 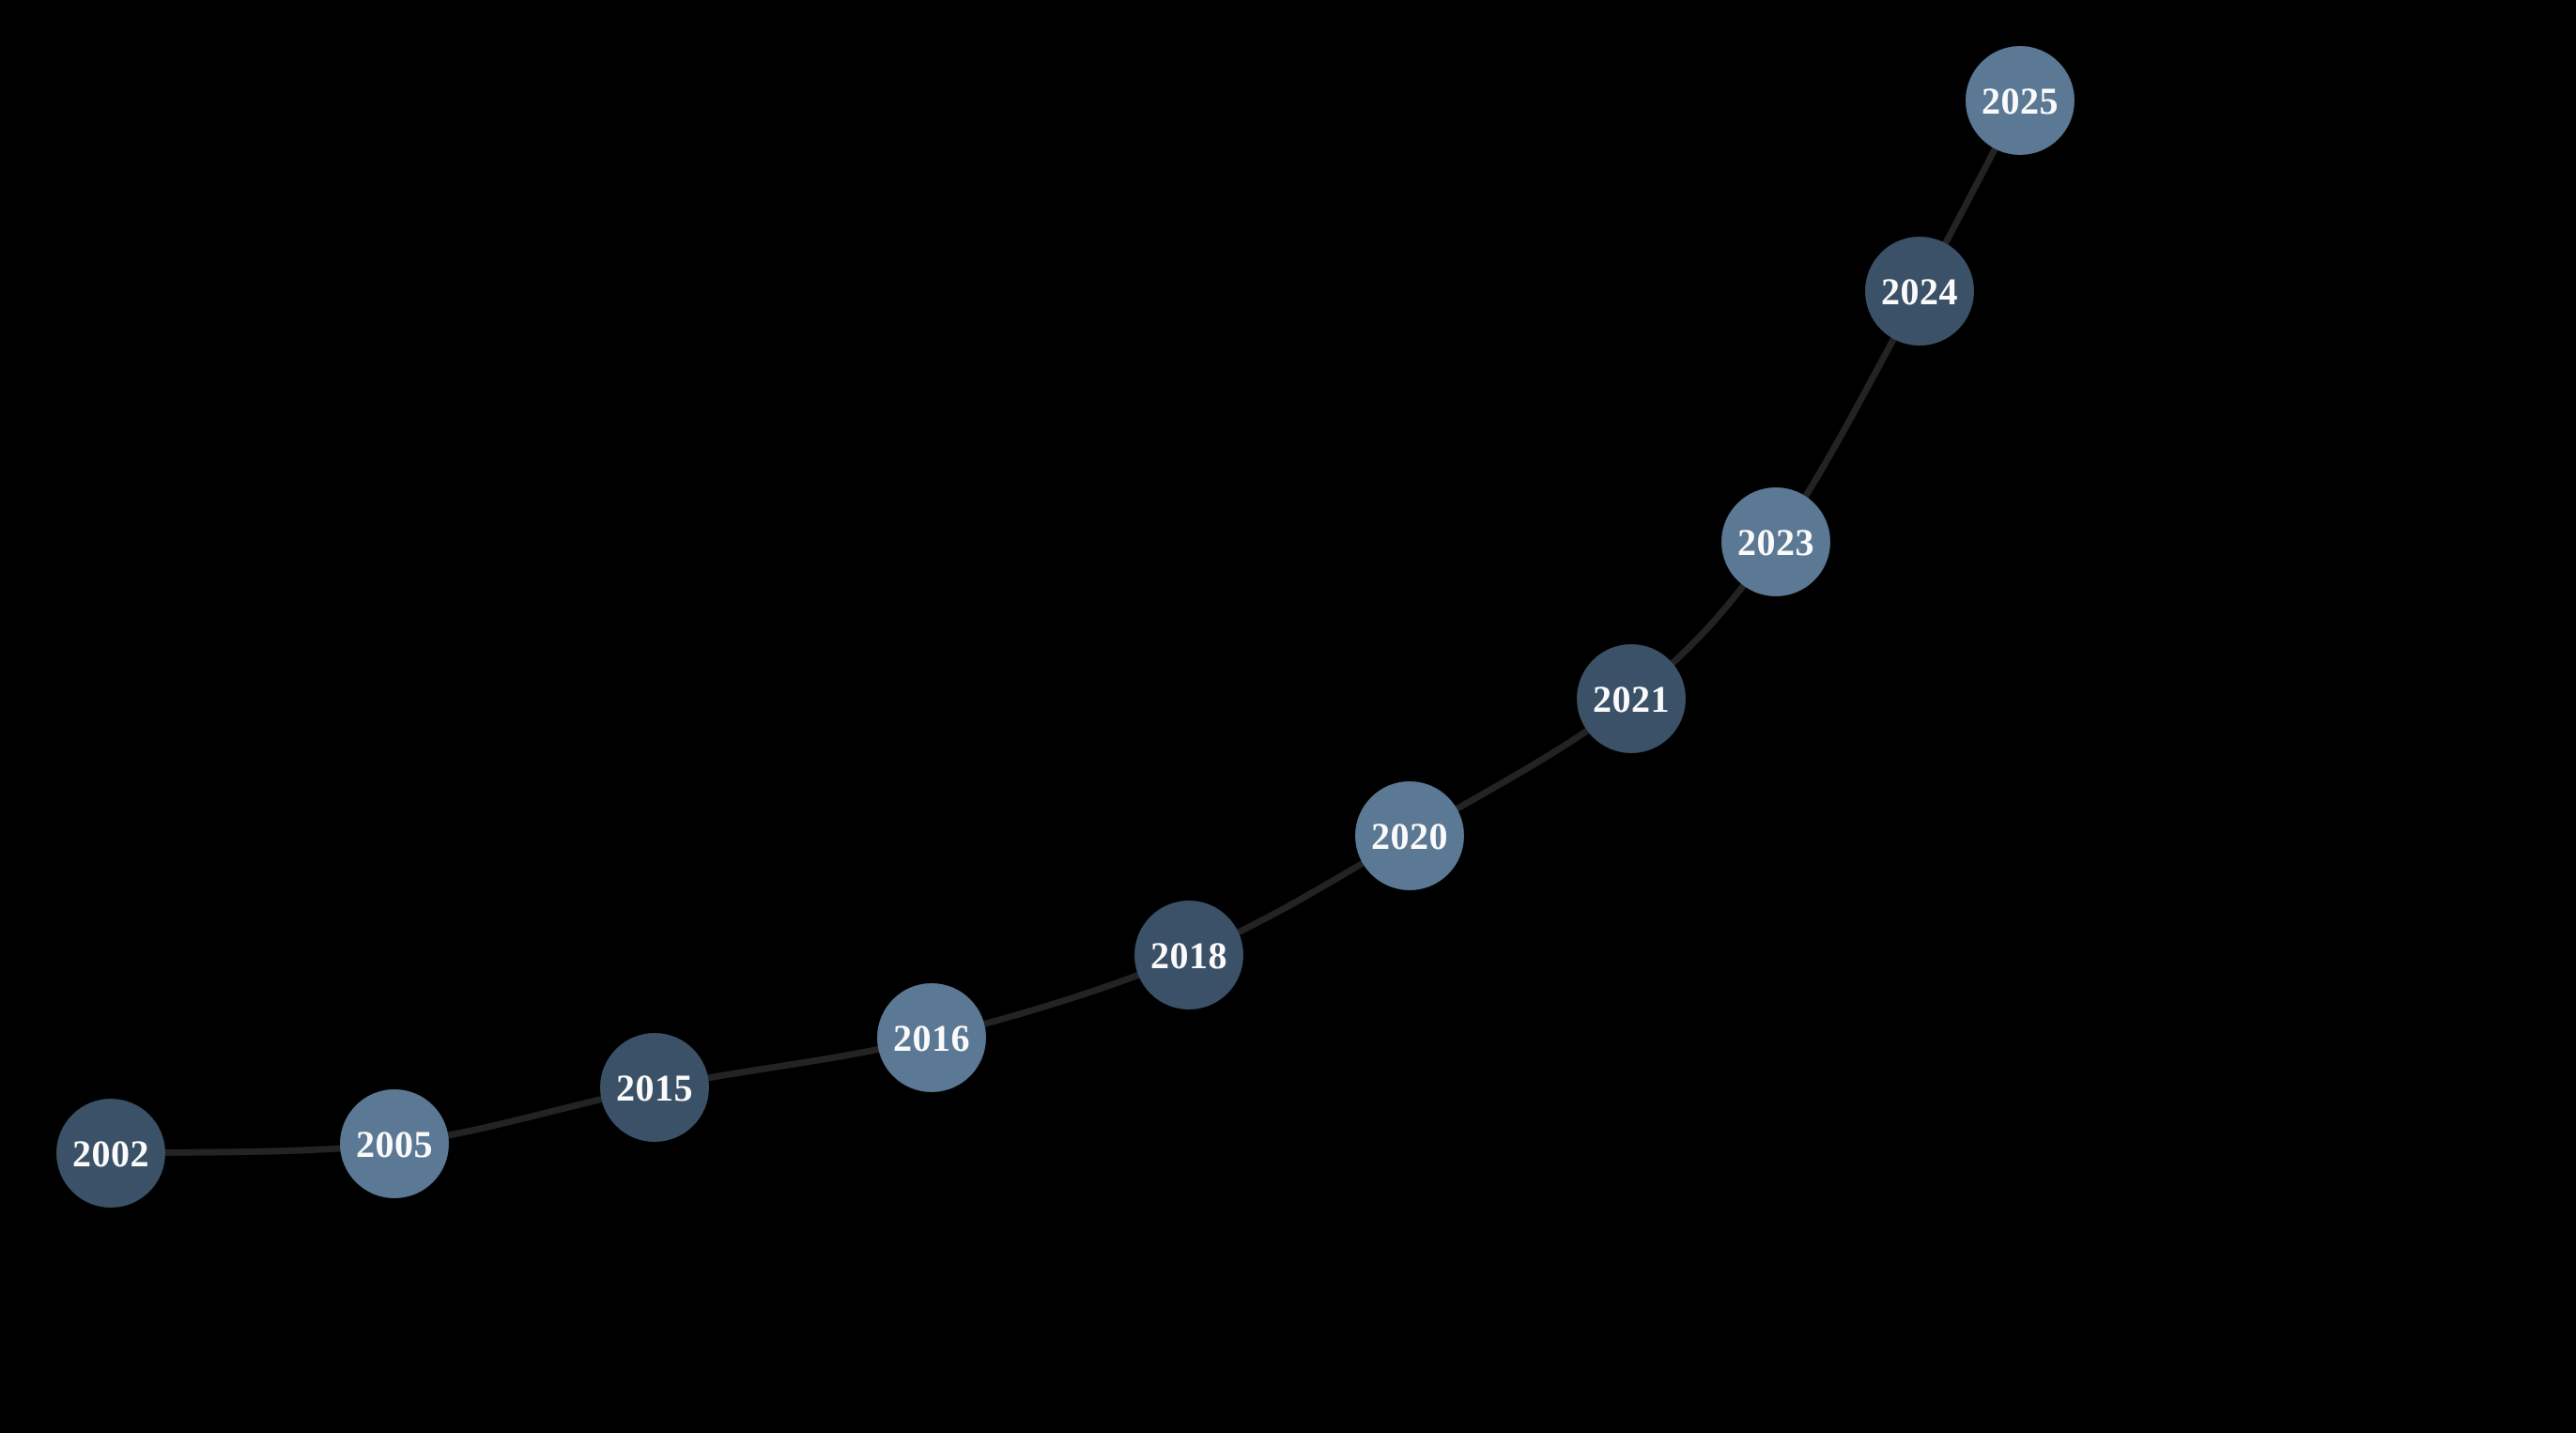 I want to click on year-label: 2002, so click(x=110, y=1154).